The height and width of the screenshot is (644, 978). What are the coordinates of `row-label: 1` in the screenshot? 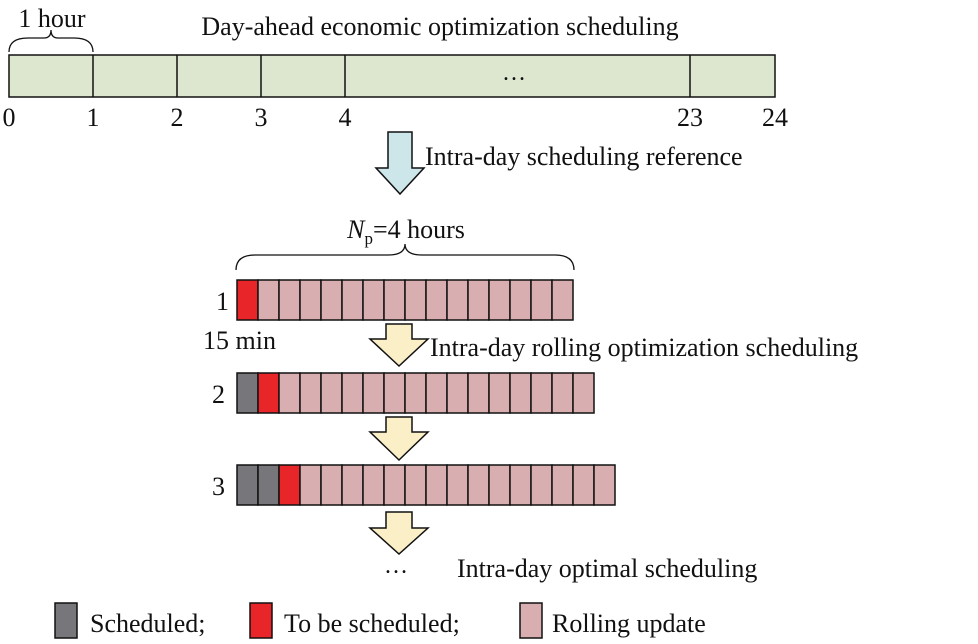 It's located at (222, 301).